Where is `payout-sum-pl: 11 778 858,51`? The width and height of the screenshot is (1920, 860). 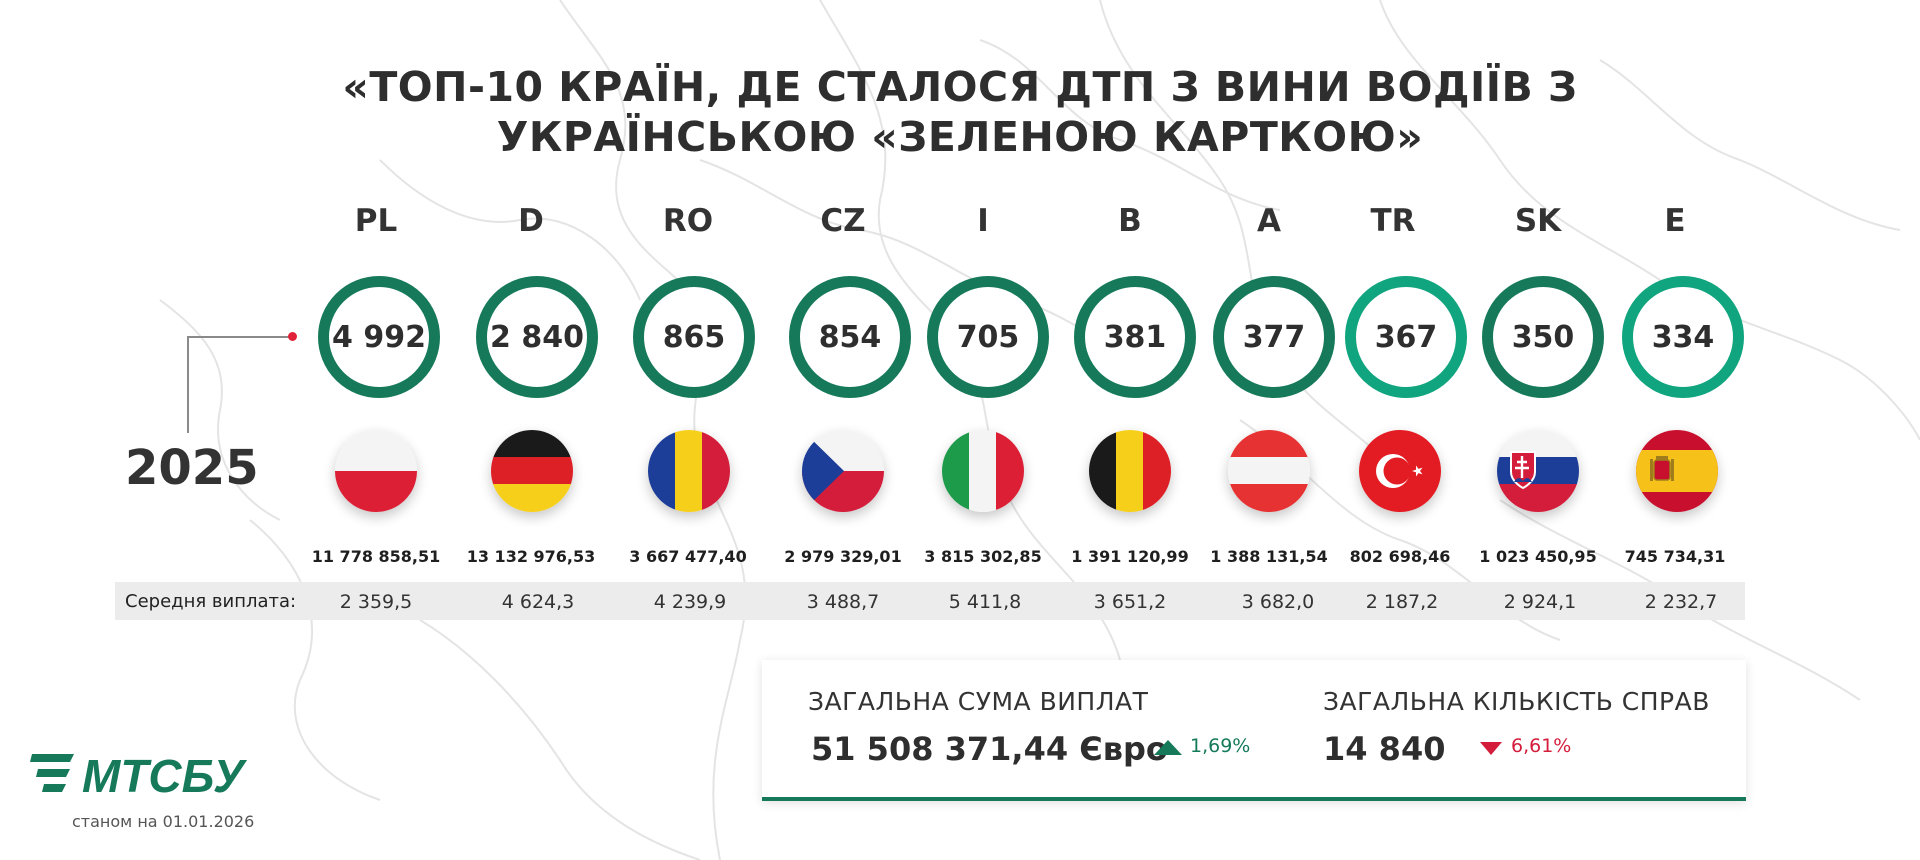 payout-sum-pl: 11 778 858,51 is located at coordinates (376, 556).